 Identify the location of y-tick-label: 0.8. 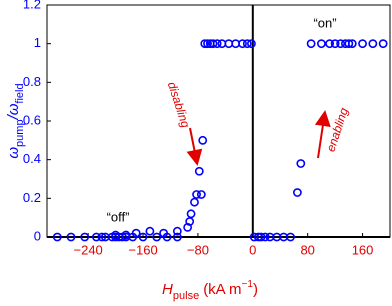
(32, 81).